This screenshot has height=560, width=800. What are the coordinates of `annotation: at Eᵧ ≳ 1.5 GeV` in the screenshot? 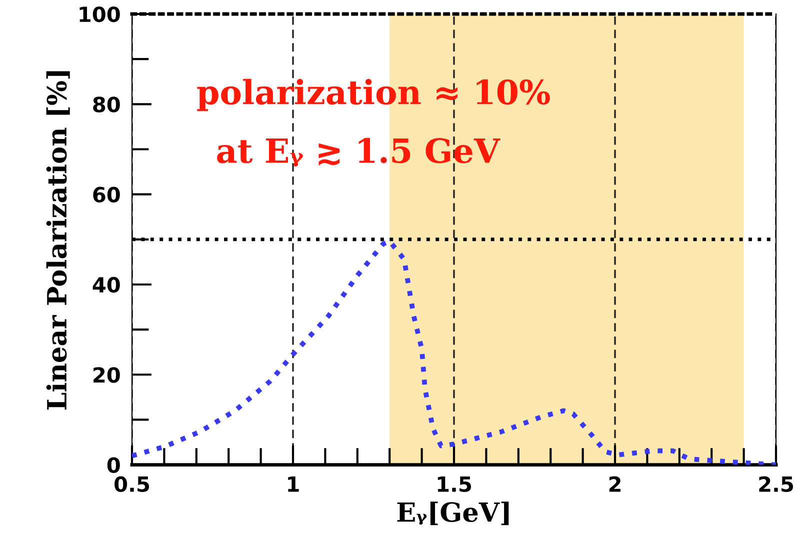 It's located at (358, 152).